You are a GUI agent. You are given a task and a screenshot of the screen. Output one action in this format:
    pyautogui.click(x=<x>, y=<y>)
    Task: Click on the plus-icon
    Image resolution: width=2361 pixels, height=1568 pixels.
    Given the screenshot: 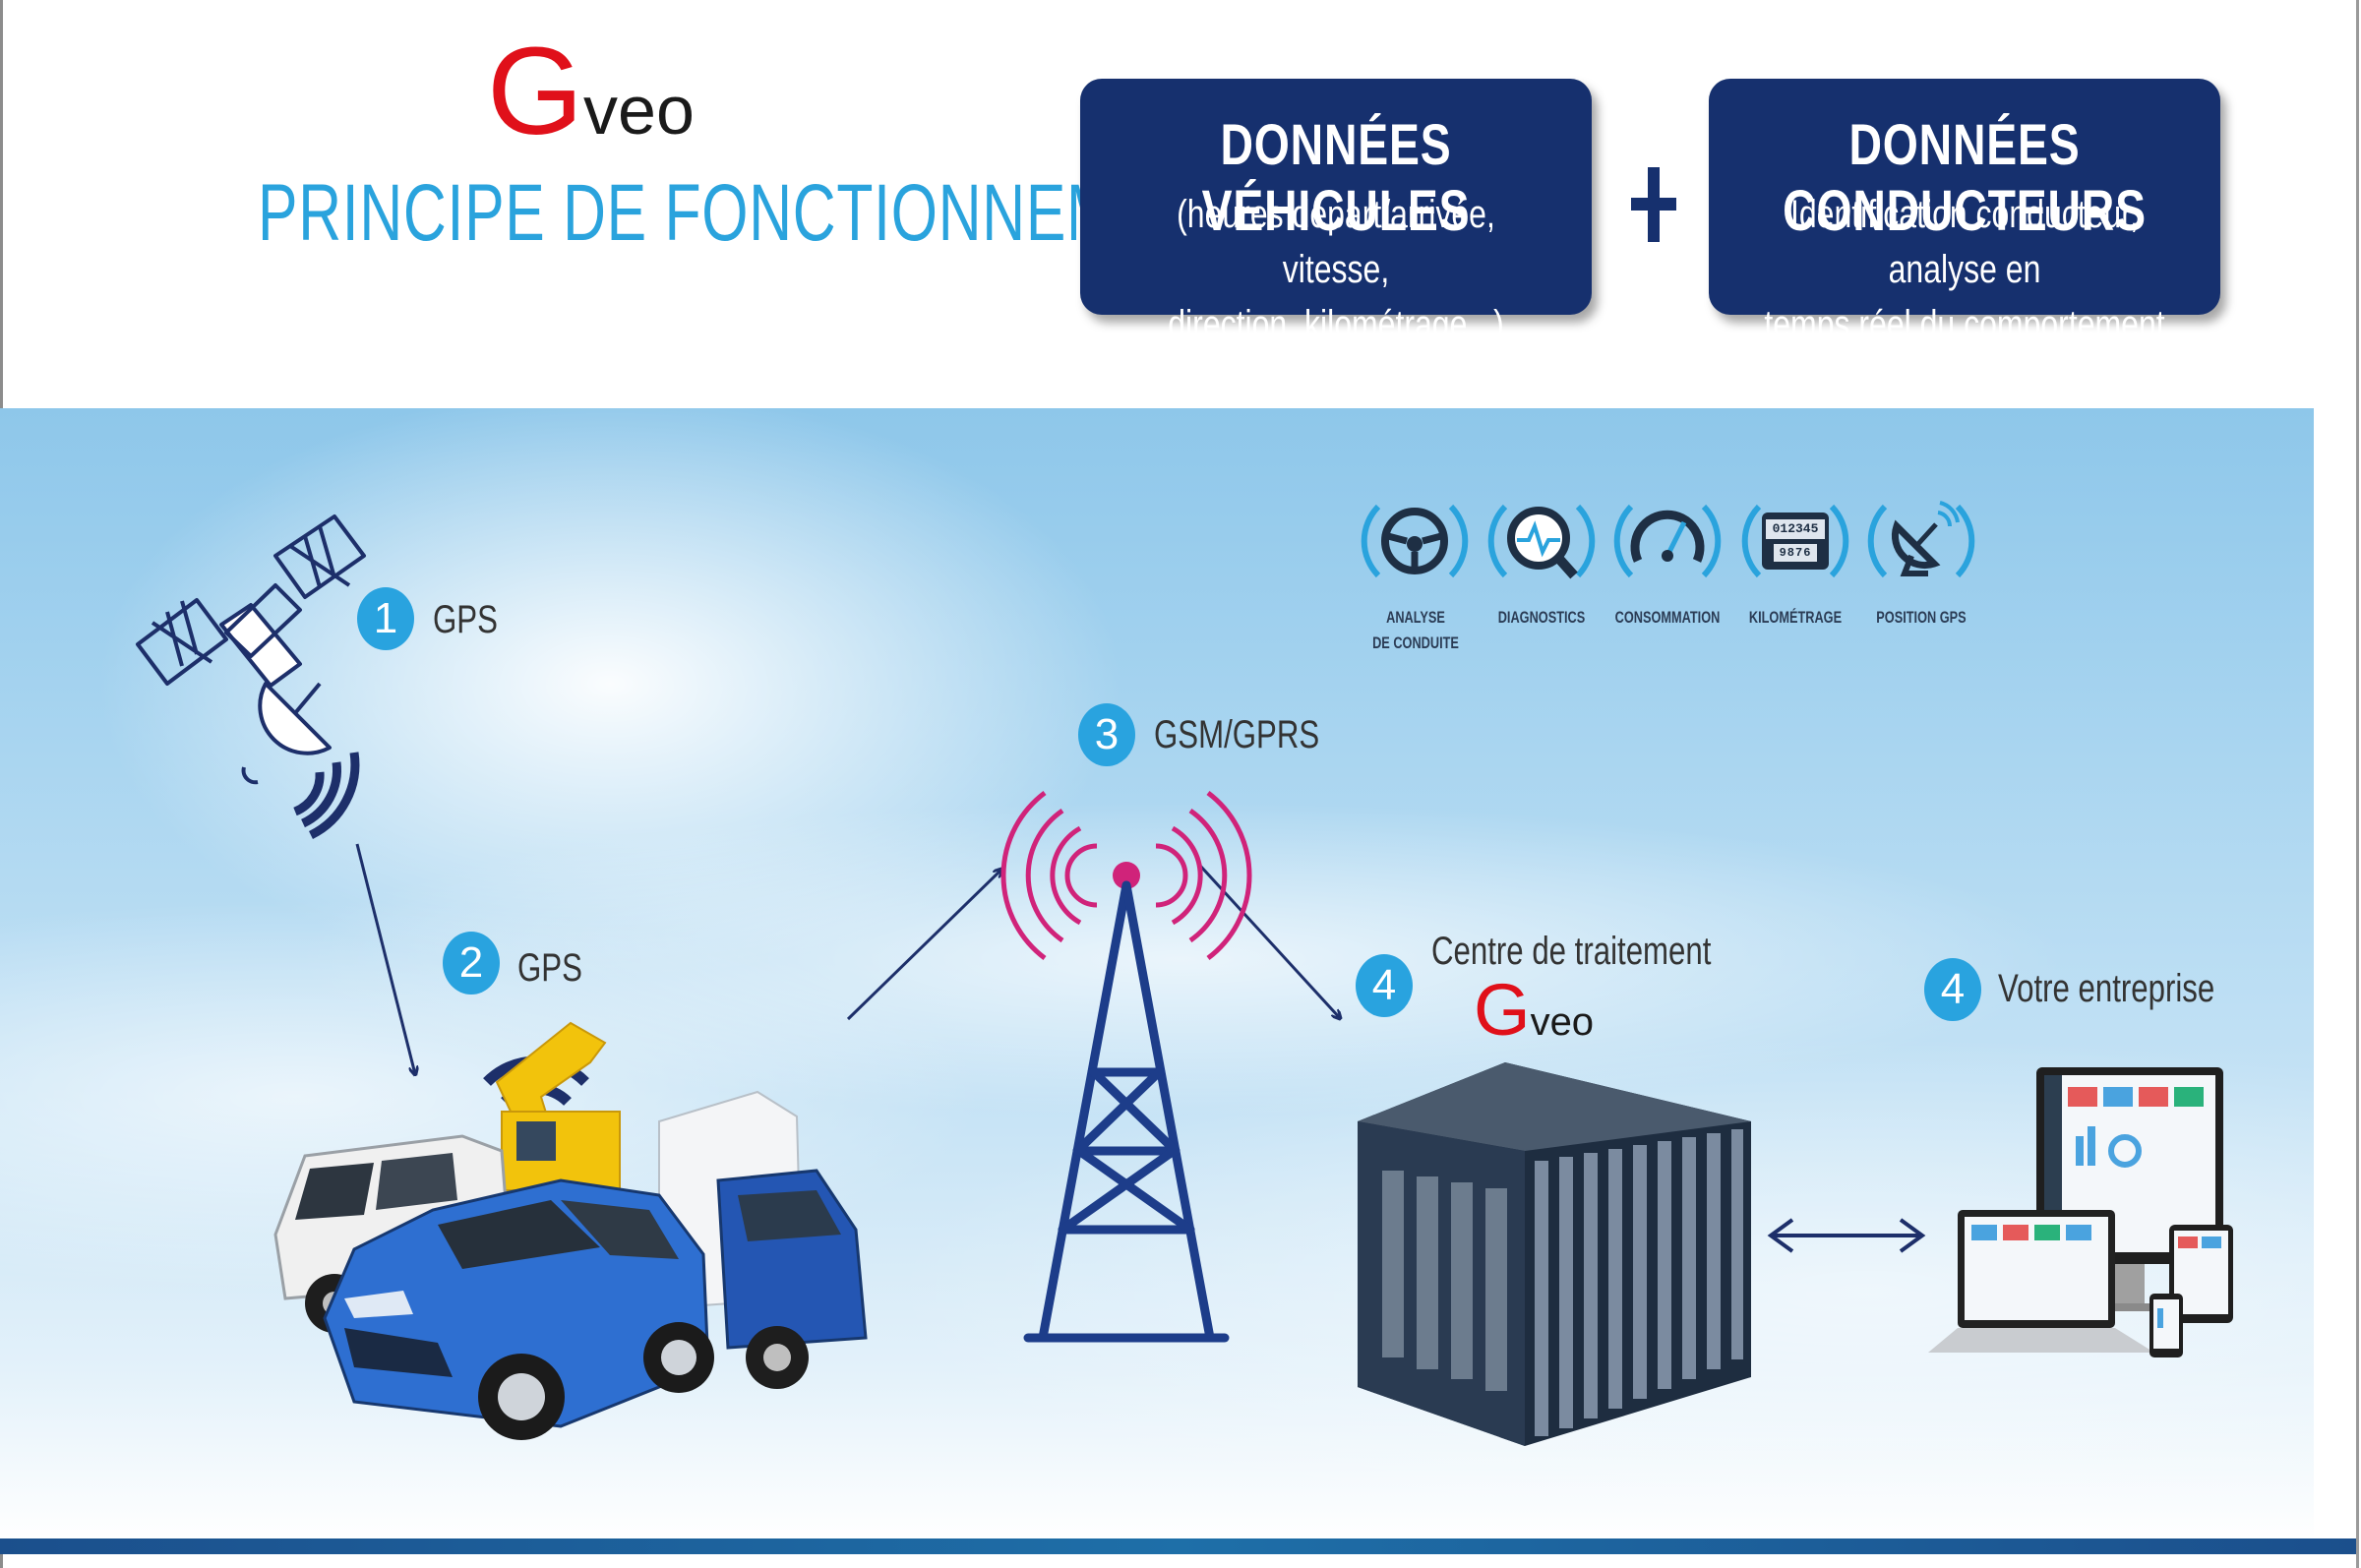 What is the action you would take?
    pyautogui.click(x=1653, y=204)
    